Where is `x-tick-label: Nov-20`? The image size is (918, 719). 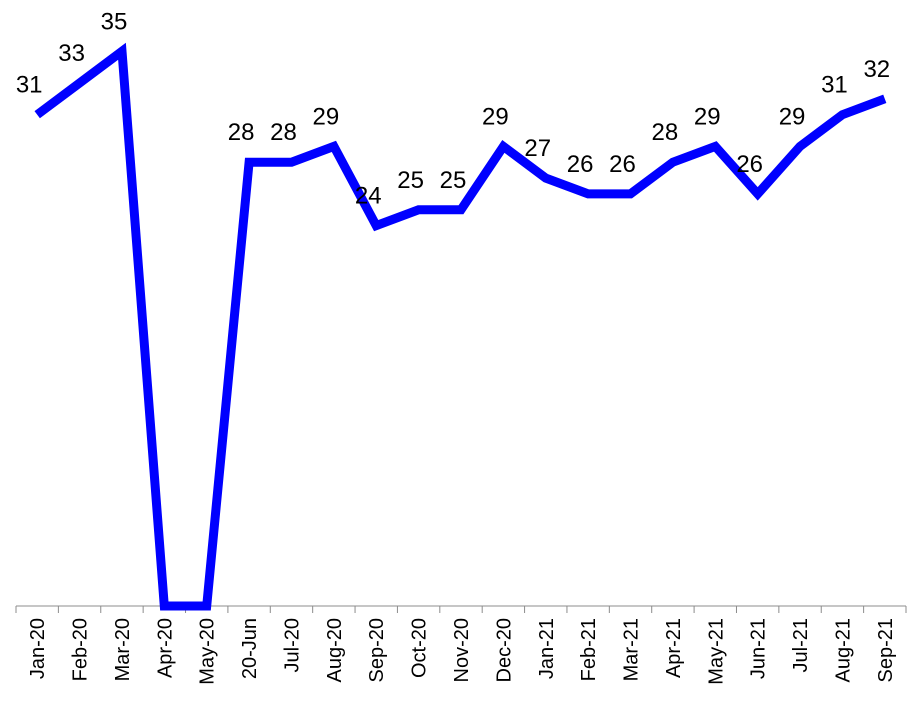
x-tick-label: Nov-20 is located at coordinates (462, 650).